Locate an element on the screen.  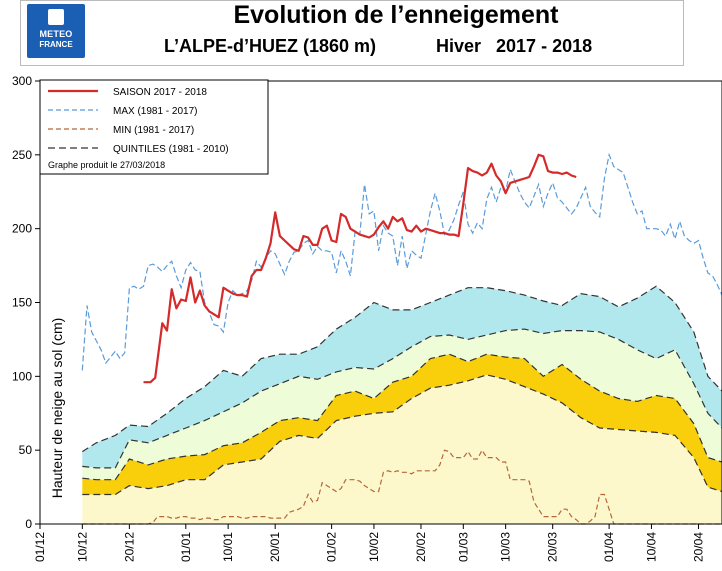
legend-box is located at coordinates (154, 127).